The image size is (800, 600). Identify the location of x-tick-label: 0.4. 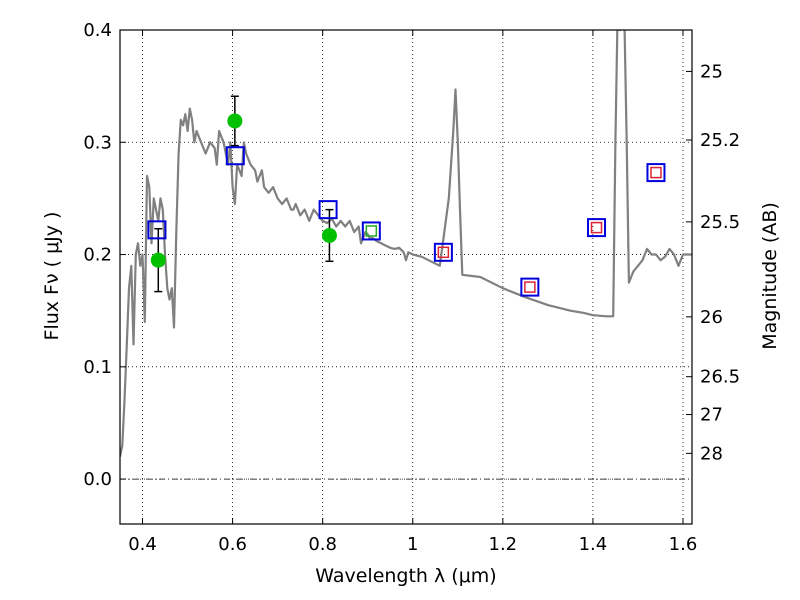
(142, 544).